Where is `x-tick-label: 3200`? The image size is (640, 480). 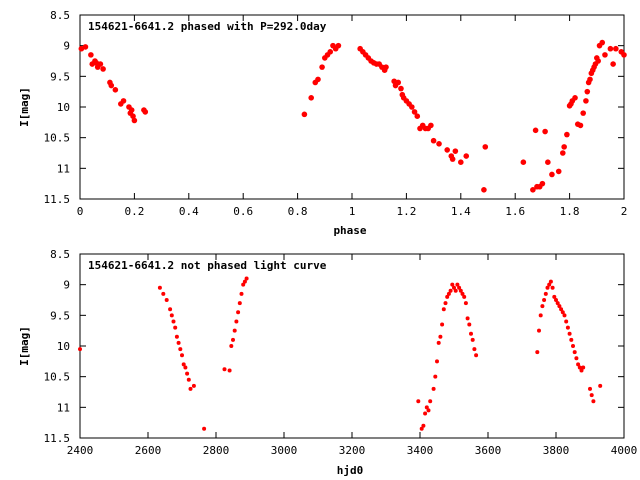
x-tick-label: 3200 is located at coordinates (352, 450).